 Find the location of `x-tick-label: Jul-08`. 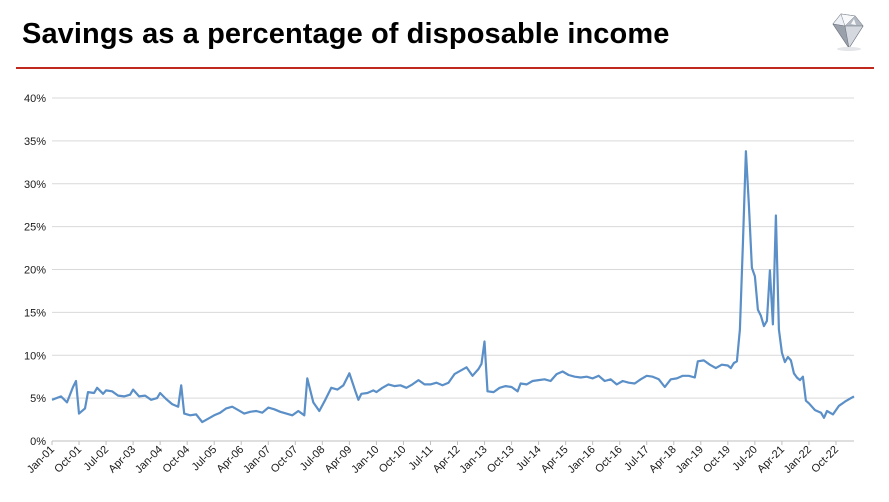

x-tick-label: Jul-08 is located at coordinates (313, 459).